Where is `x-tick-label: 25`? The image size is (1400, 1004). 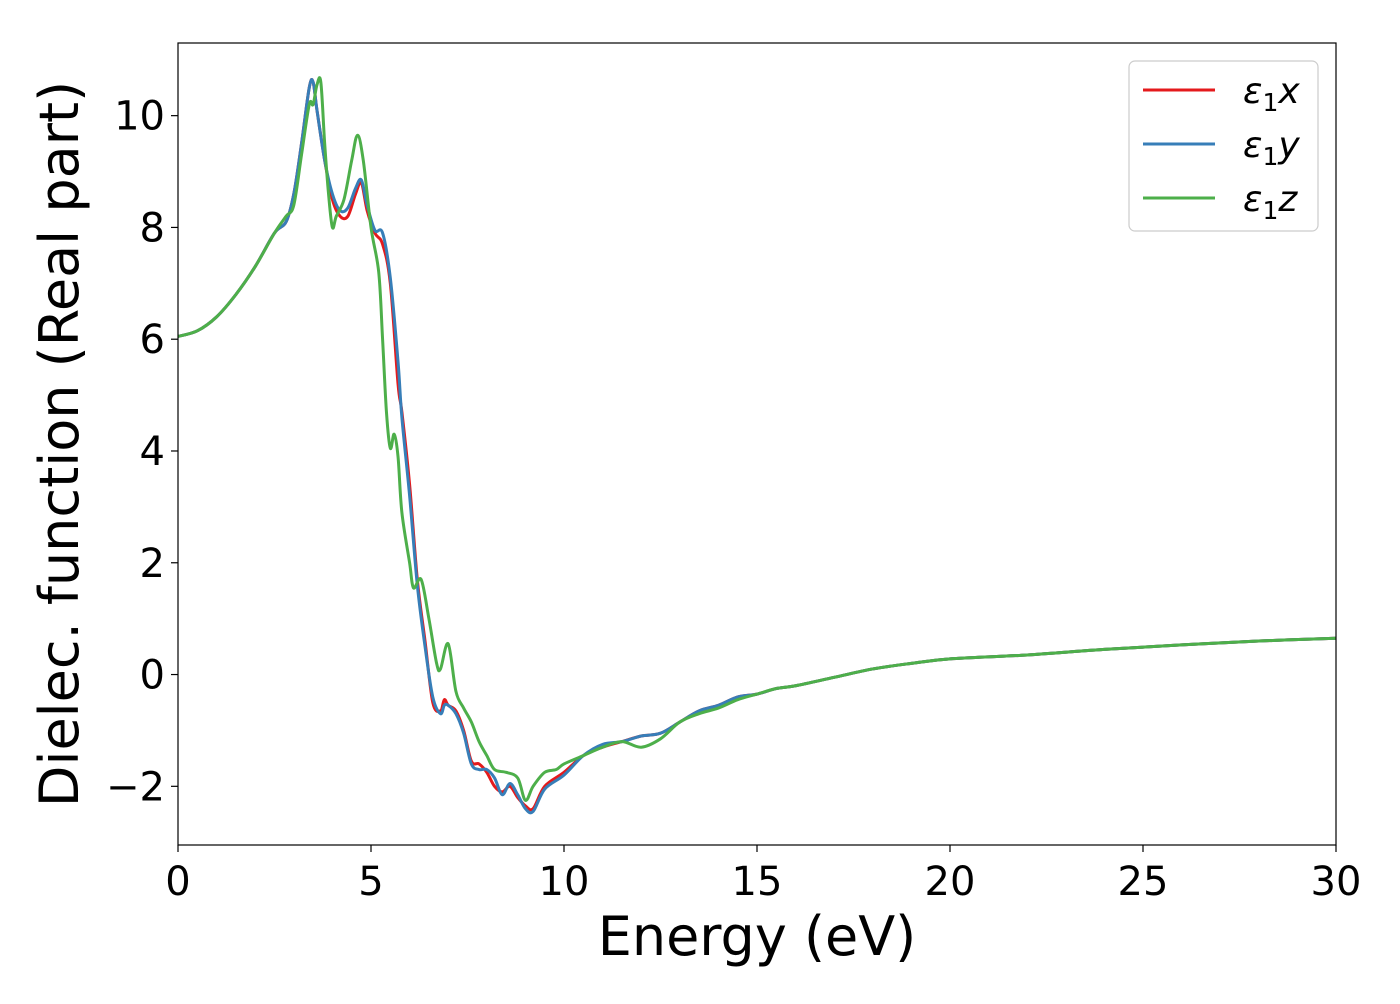
x-tick-label: 25 is located at coordinates (1143, 882).